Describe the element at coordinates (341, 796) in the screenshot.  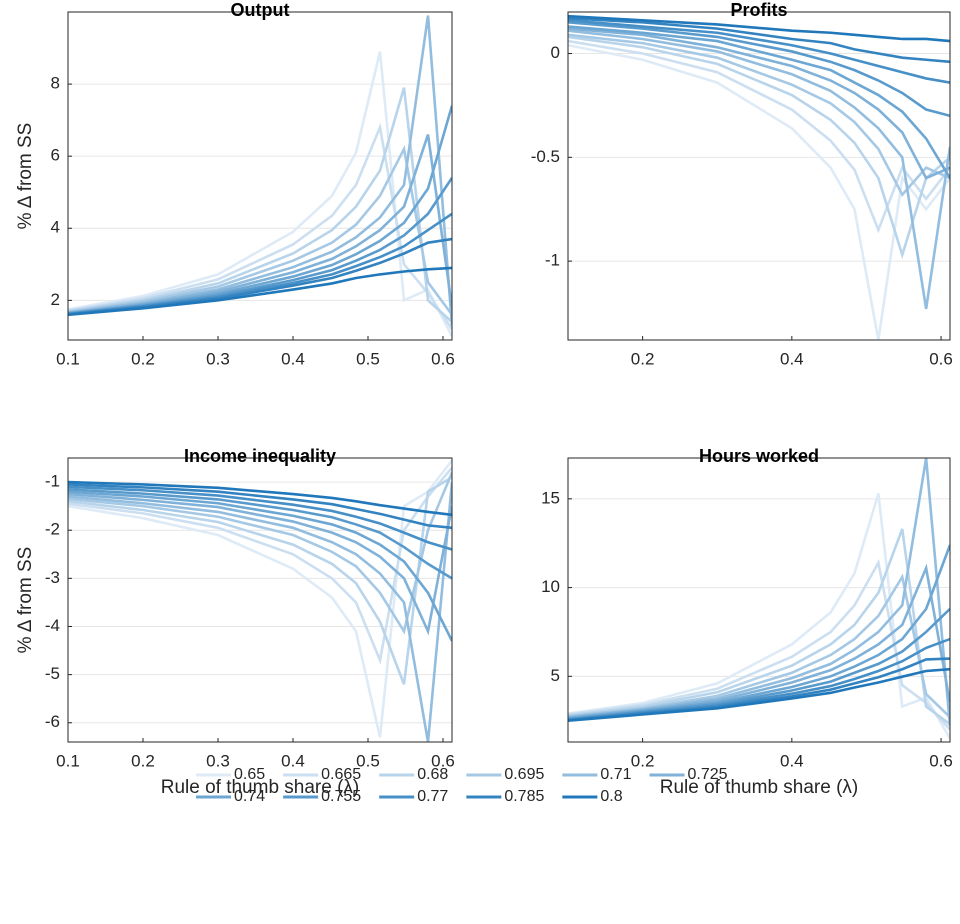
I see `legend-label: 0.755` at that location.